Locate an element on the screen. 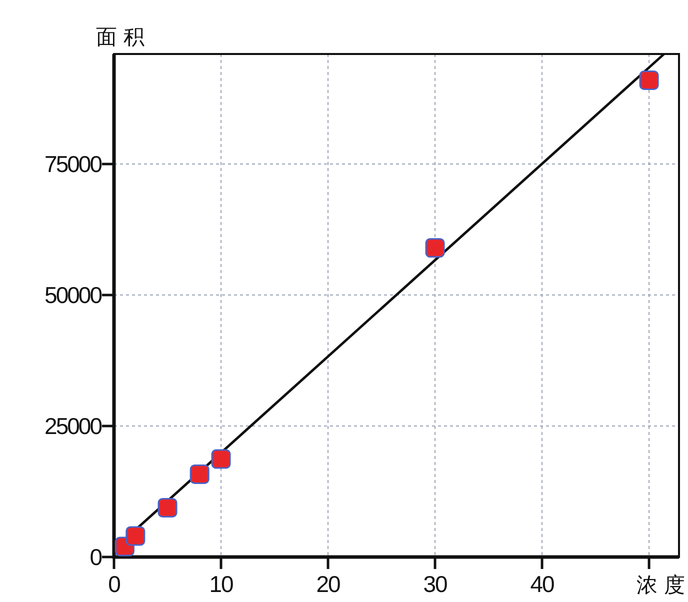 The image size is (688, 602). y-tick-label: 0 is located at coordinates (96, 557).